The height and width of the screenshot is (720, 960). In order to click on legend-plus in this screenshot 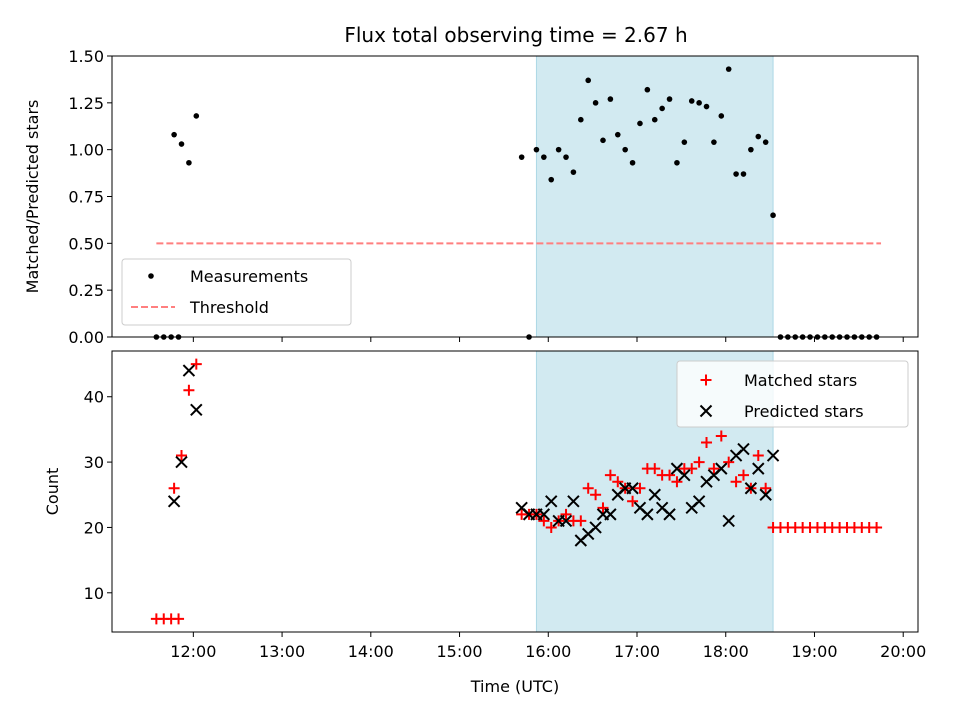, I will do `click(706, 380)`.